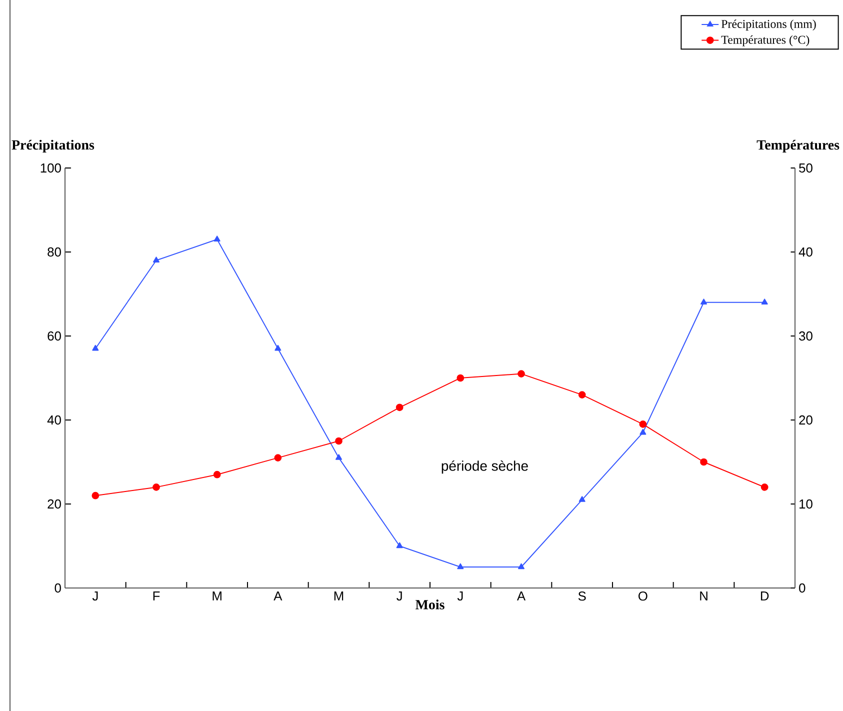  Describe the element at coordinates (643, 596) in the screenshot. I see `x-tick-label: O` at that location.